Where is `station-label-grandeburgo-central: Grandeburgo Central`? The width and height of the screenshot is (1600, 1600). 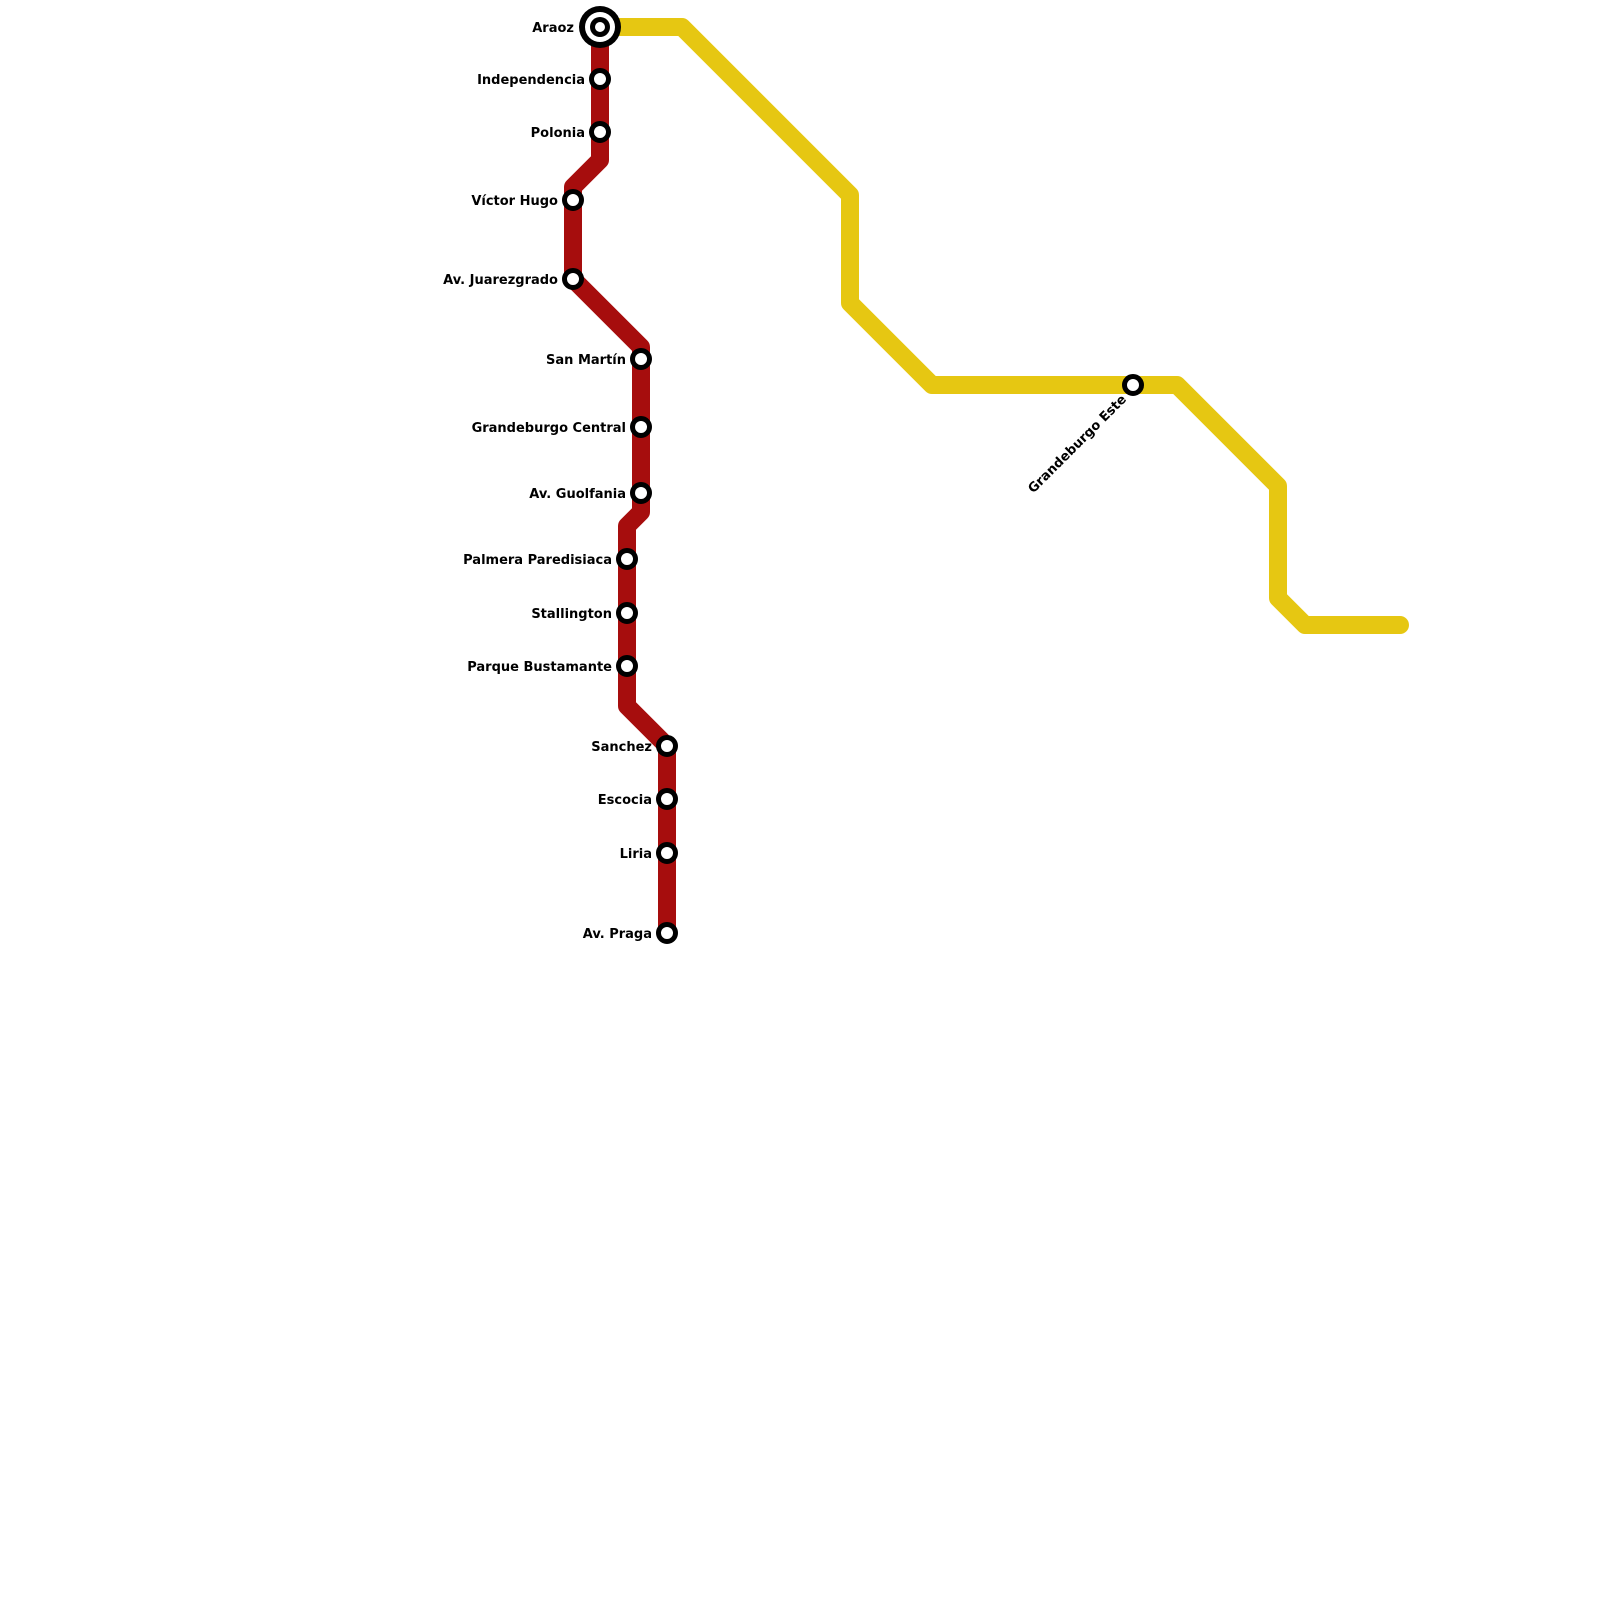 station-label-grandeburgo-central: Grandeburgo Central is located at coordinates (549, 428).